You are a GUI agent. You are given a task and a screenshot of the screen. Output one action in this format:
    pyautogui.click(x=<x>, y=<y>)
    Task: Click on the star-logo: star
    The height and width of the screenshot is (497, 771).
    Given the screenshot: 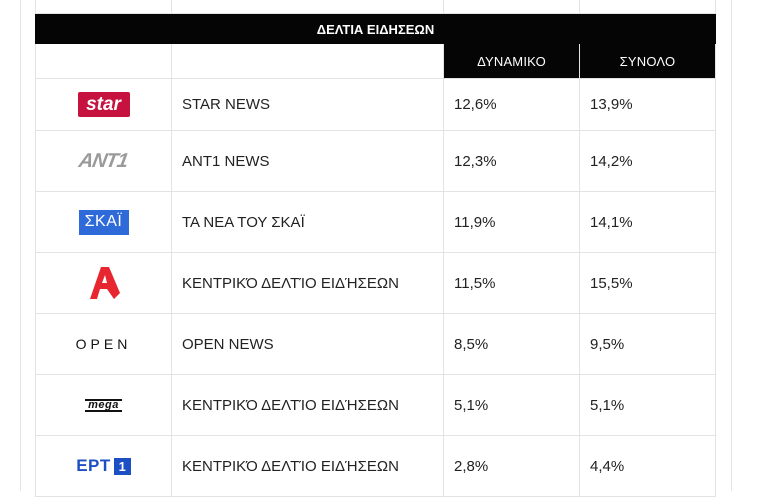 What is the action you would take?
    pyautogui.click(x=103, y=104)
    